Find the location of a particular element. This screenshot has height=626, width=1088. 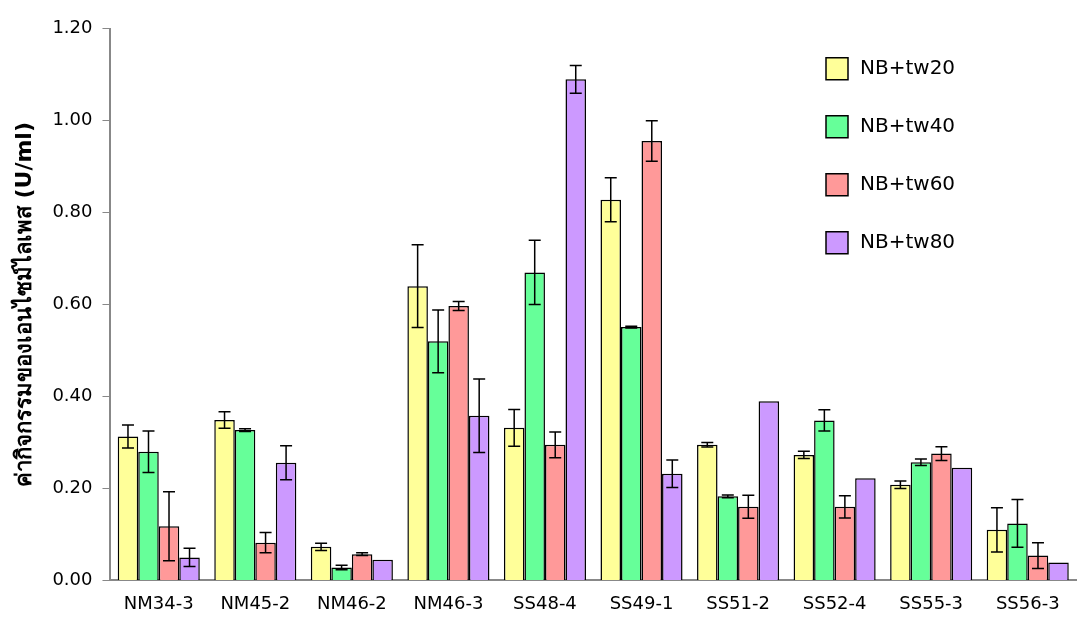

y-tick-label: 0.20 is located at coordinates (72, 487).